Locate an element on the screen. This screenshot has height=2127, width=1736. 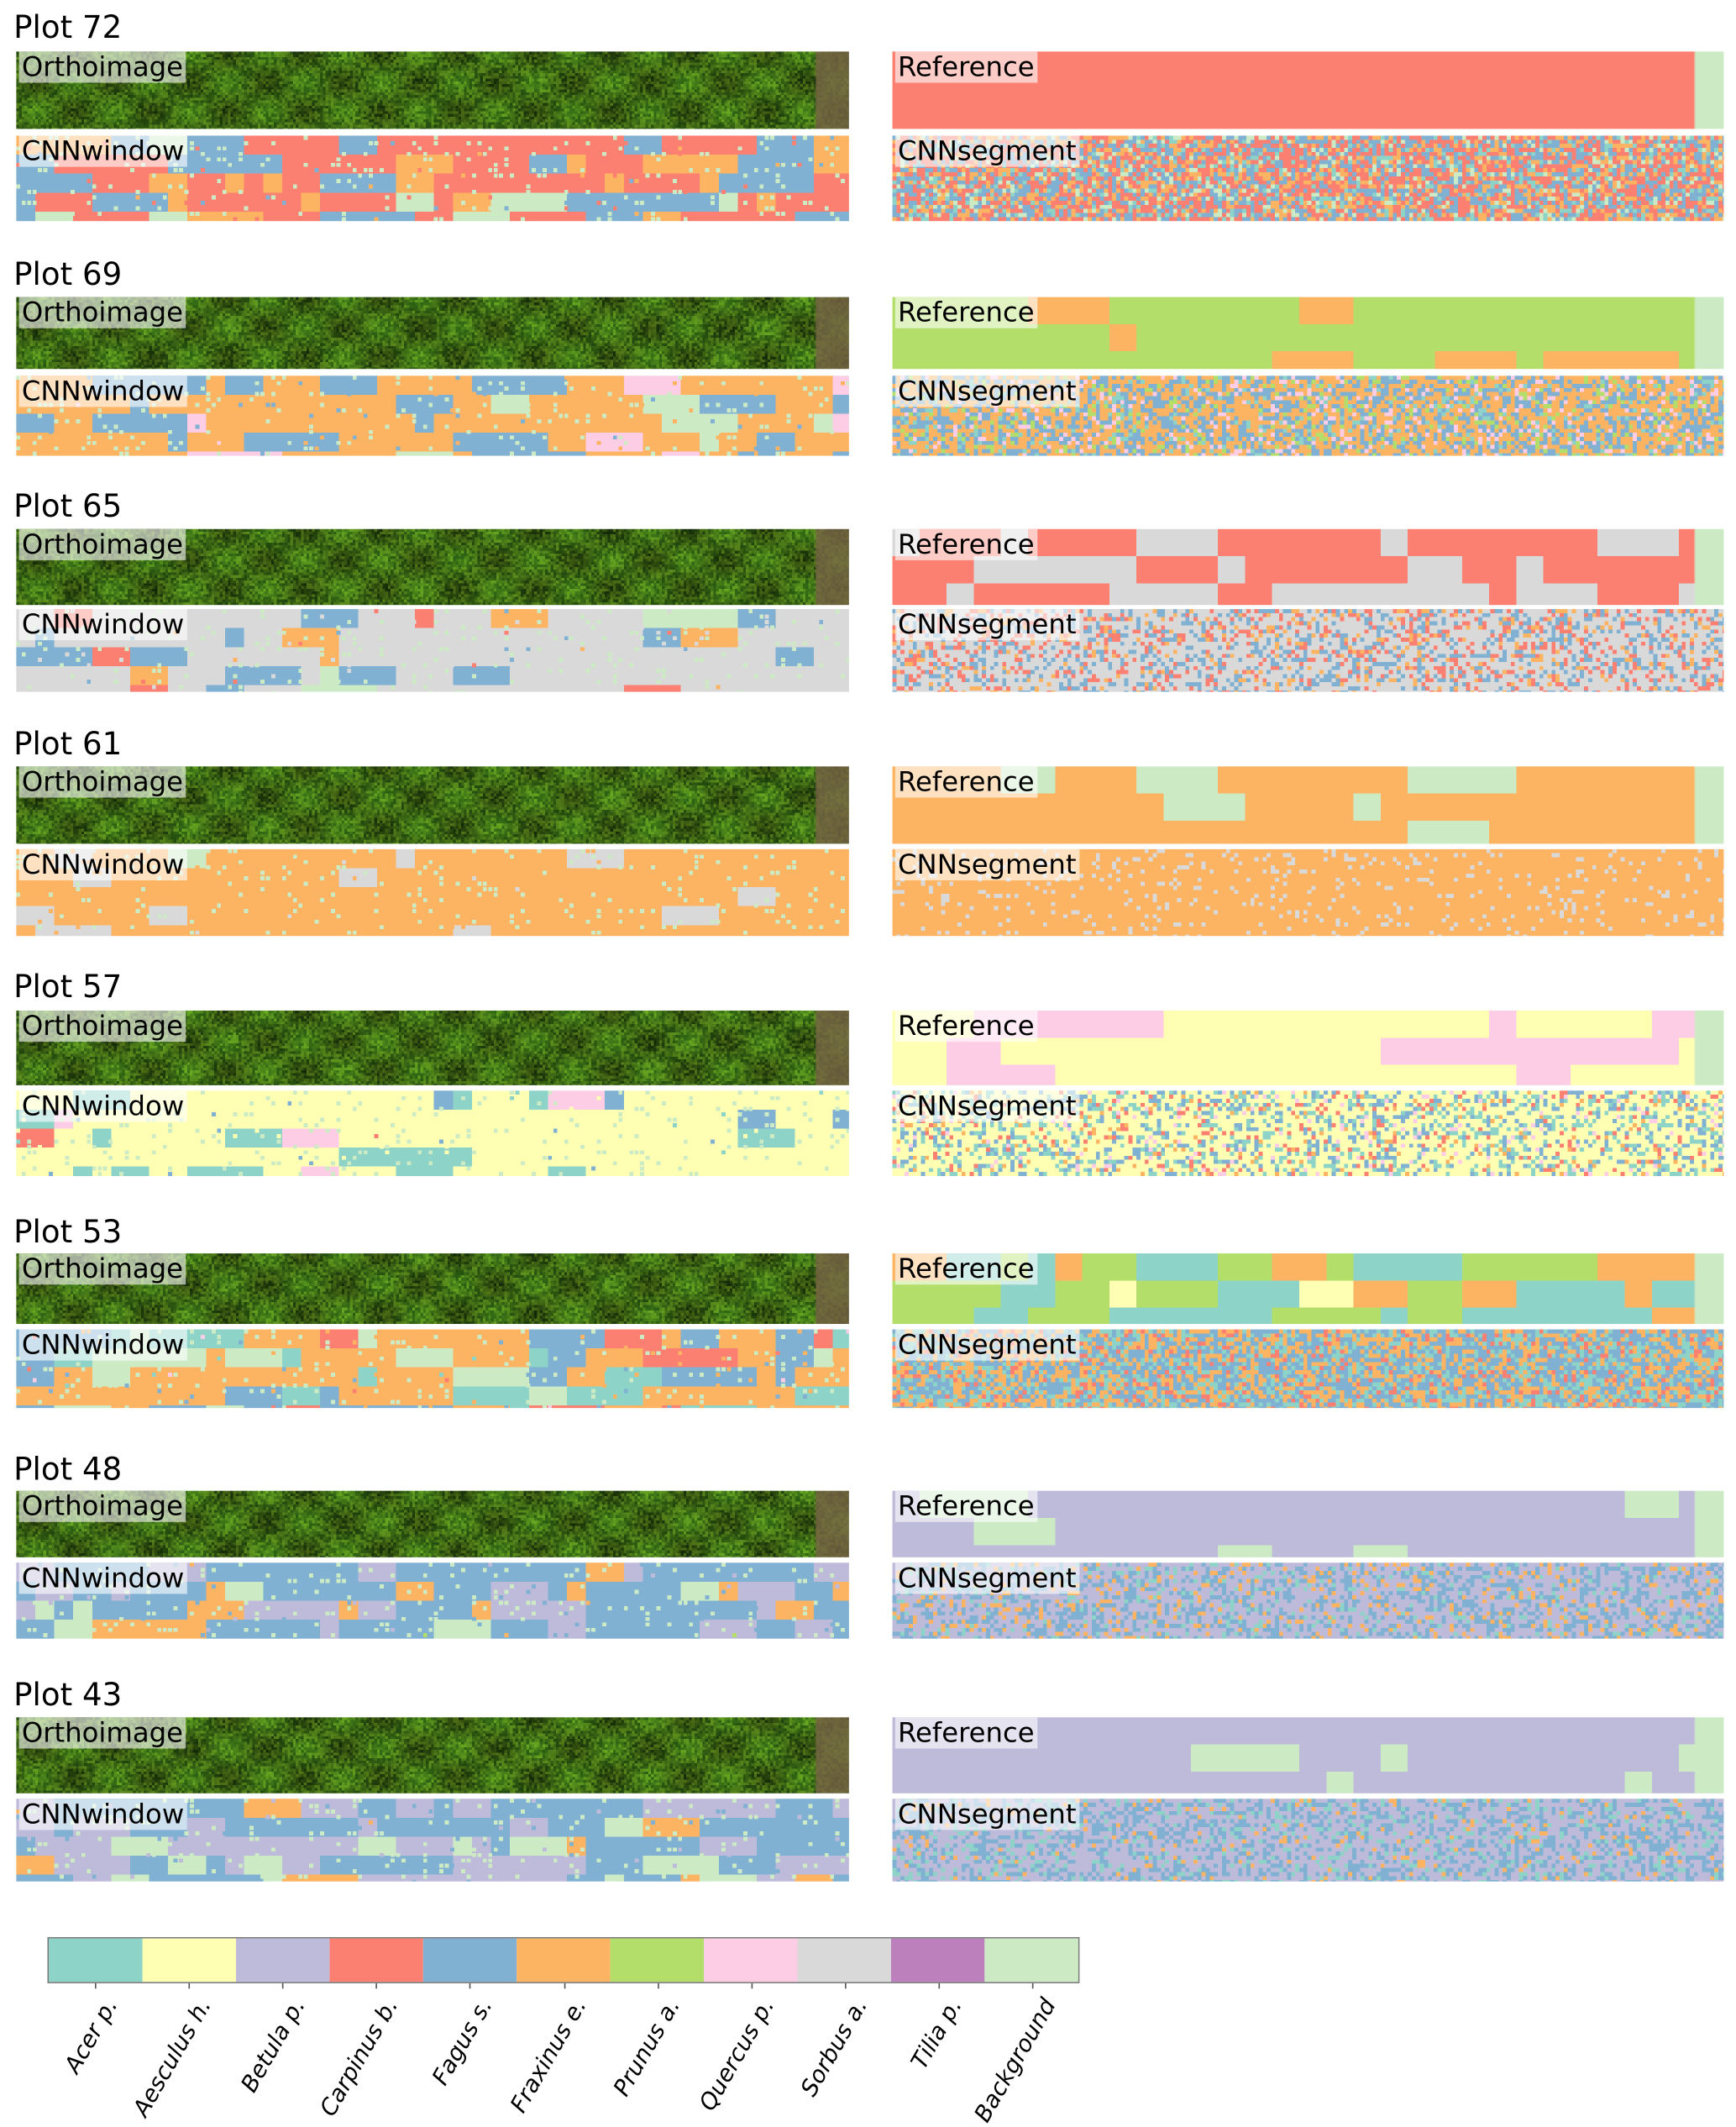
plot-title: Plot 53 is located at coordinates (68, 1233).